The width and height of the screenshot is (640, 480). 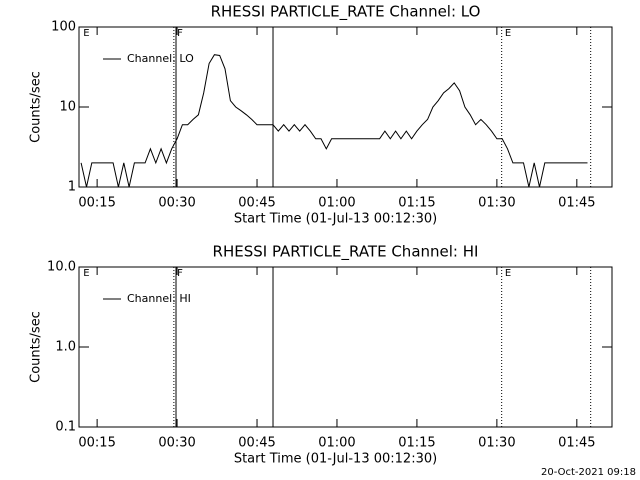 What do you see at coordinates (159, 298) in the screenshot?
I see `legend-label: Channel: HI` at bounding box center [159, 298].